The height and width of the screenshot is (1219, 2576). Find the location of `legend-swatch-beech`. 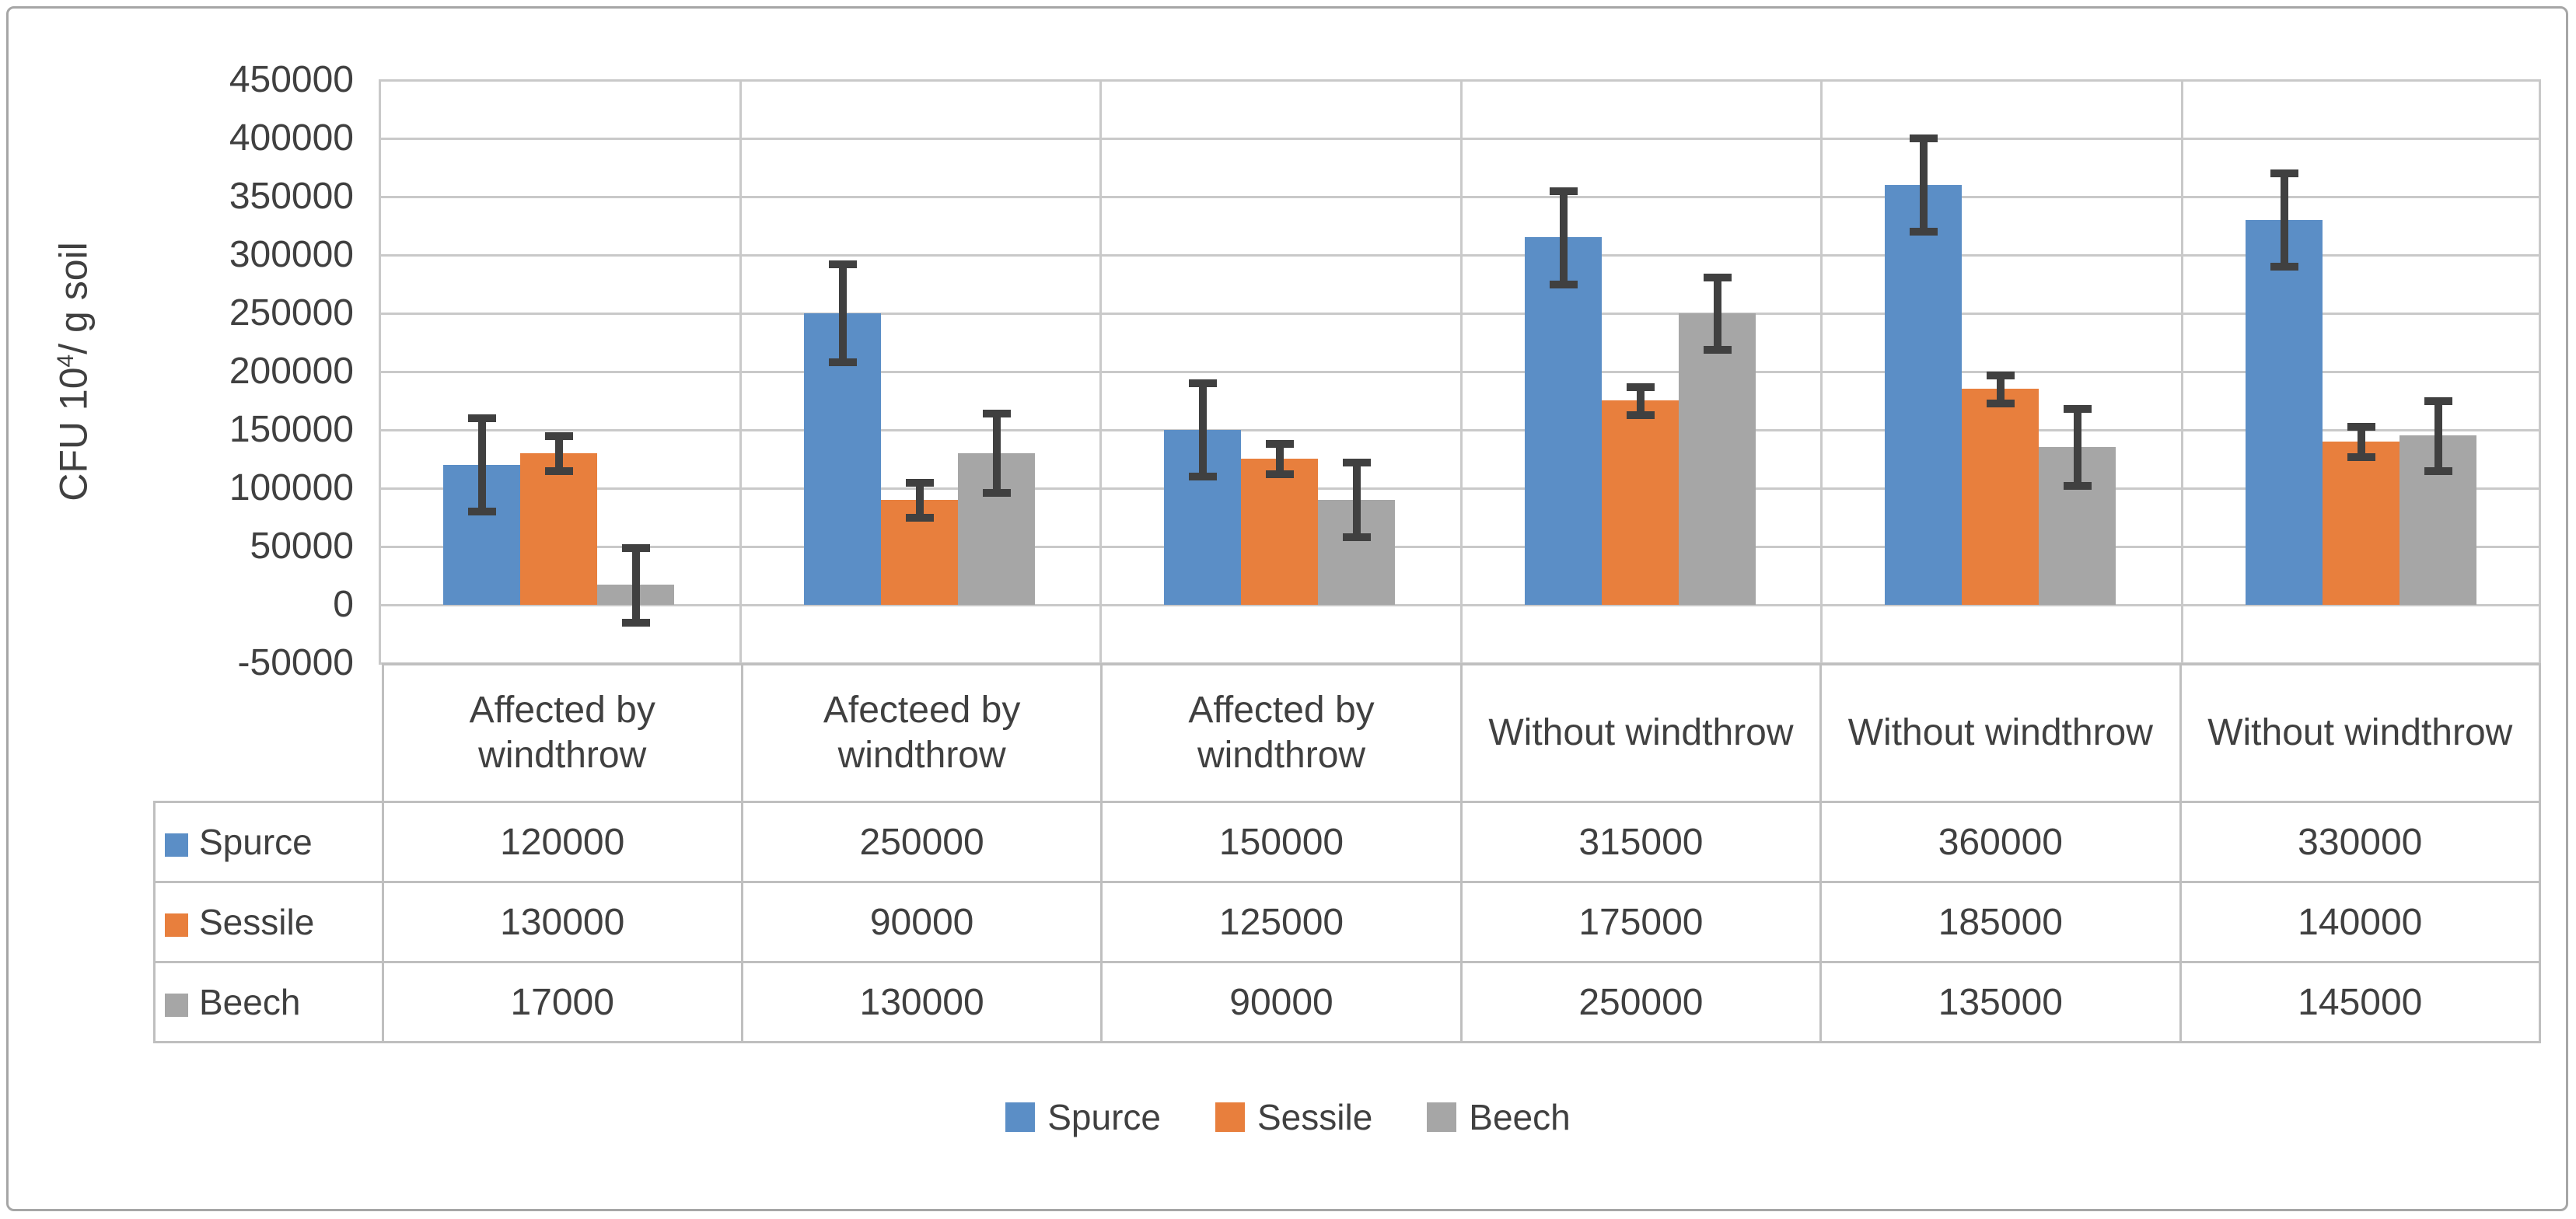

legend-swatch-beech is located at coordinates (1442, 1117).